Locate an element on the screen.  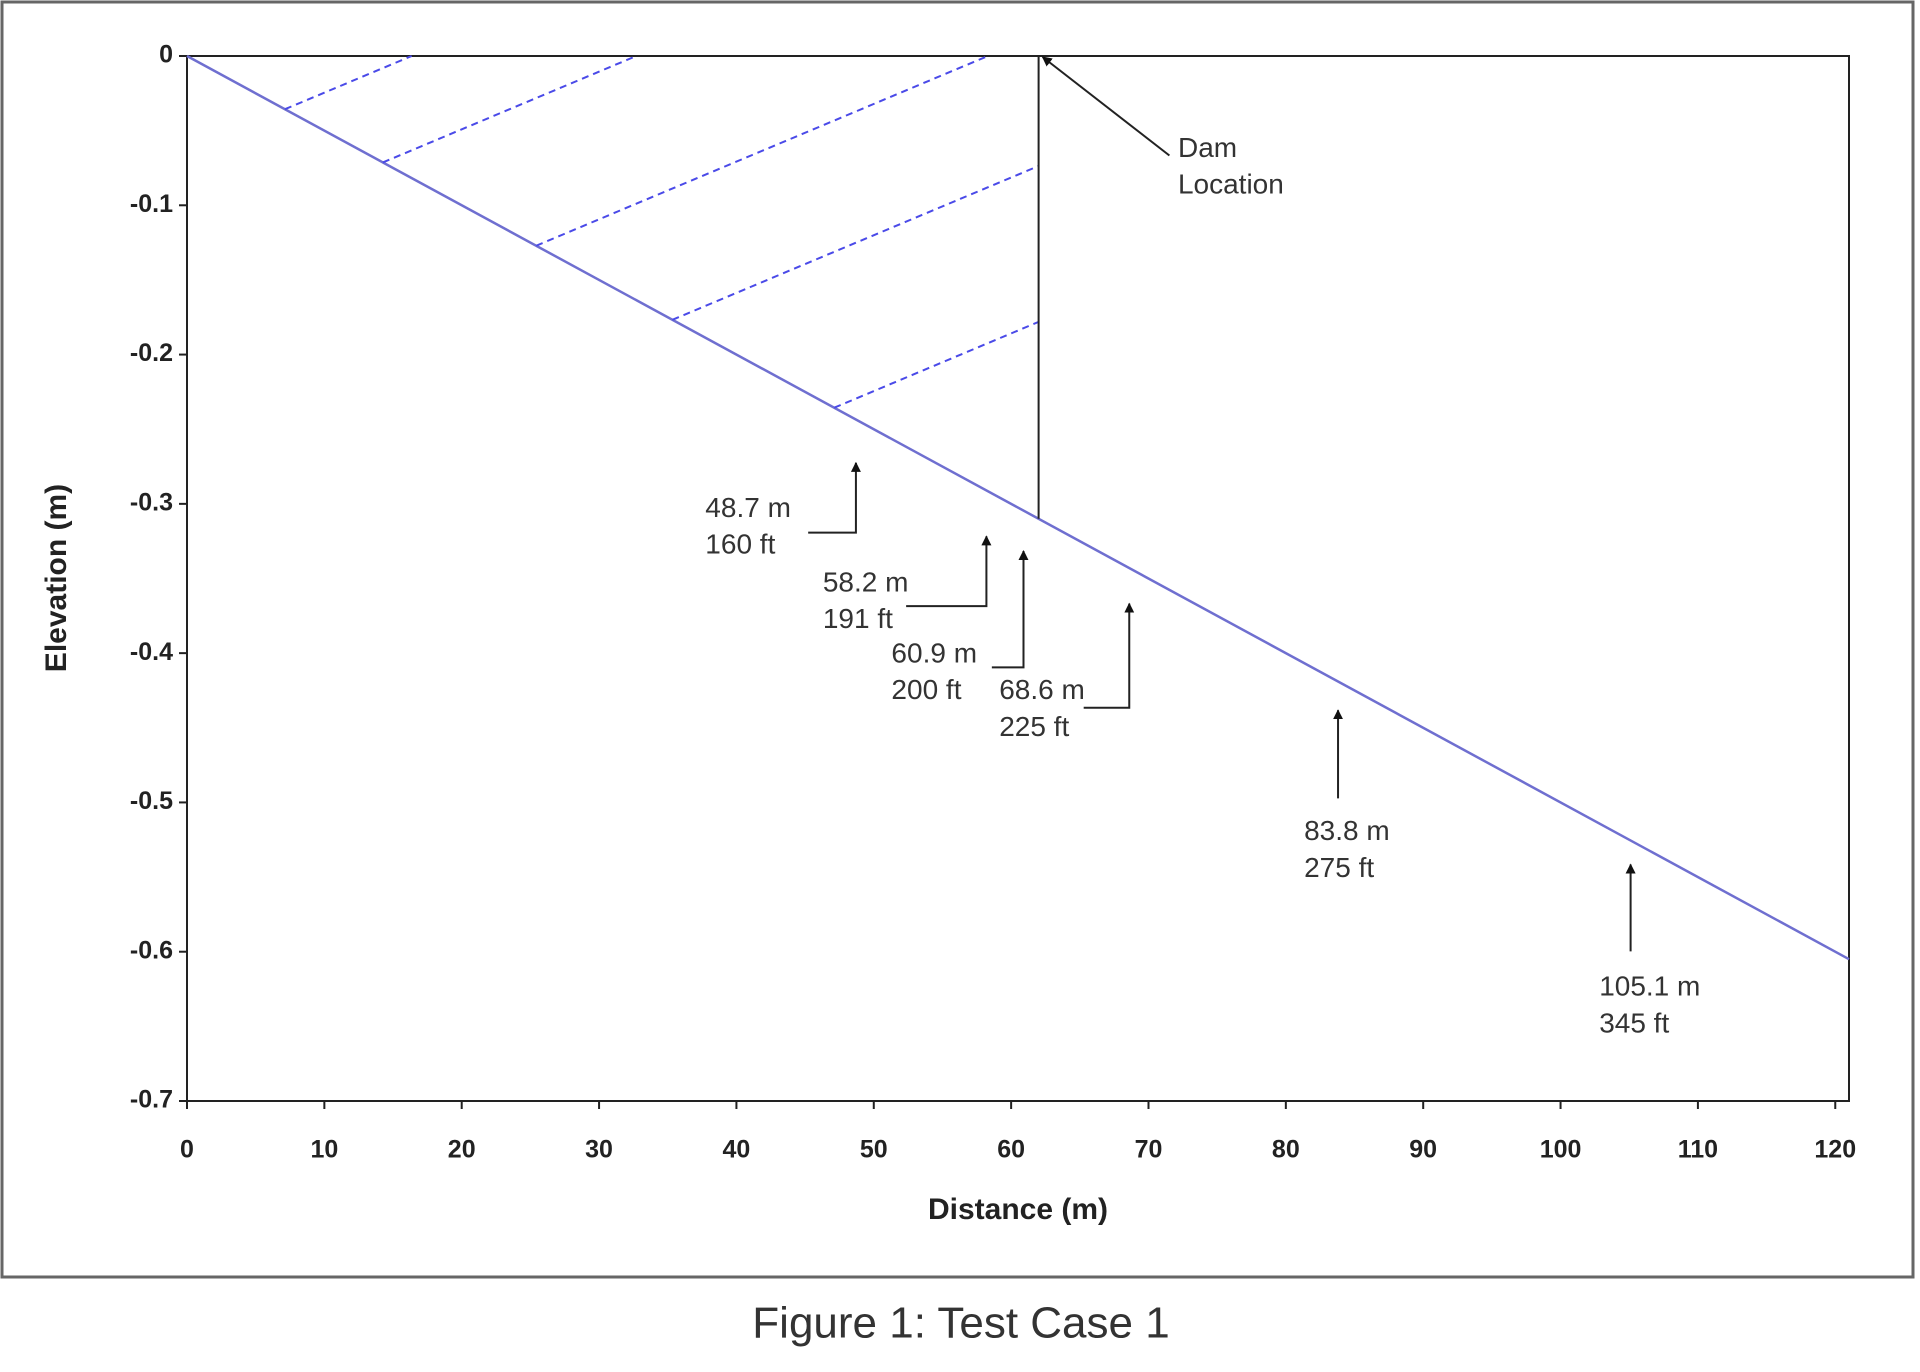
x-tick-label: 0 is located at coordinates (187, 1150).